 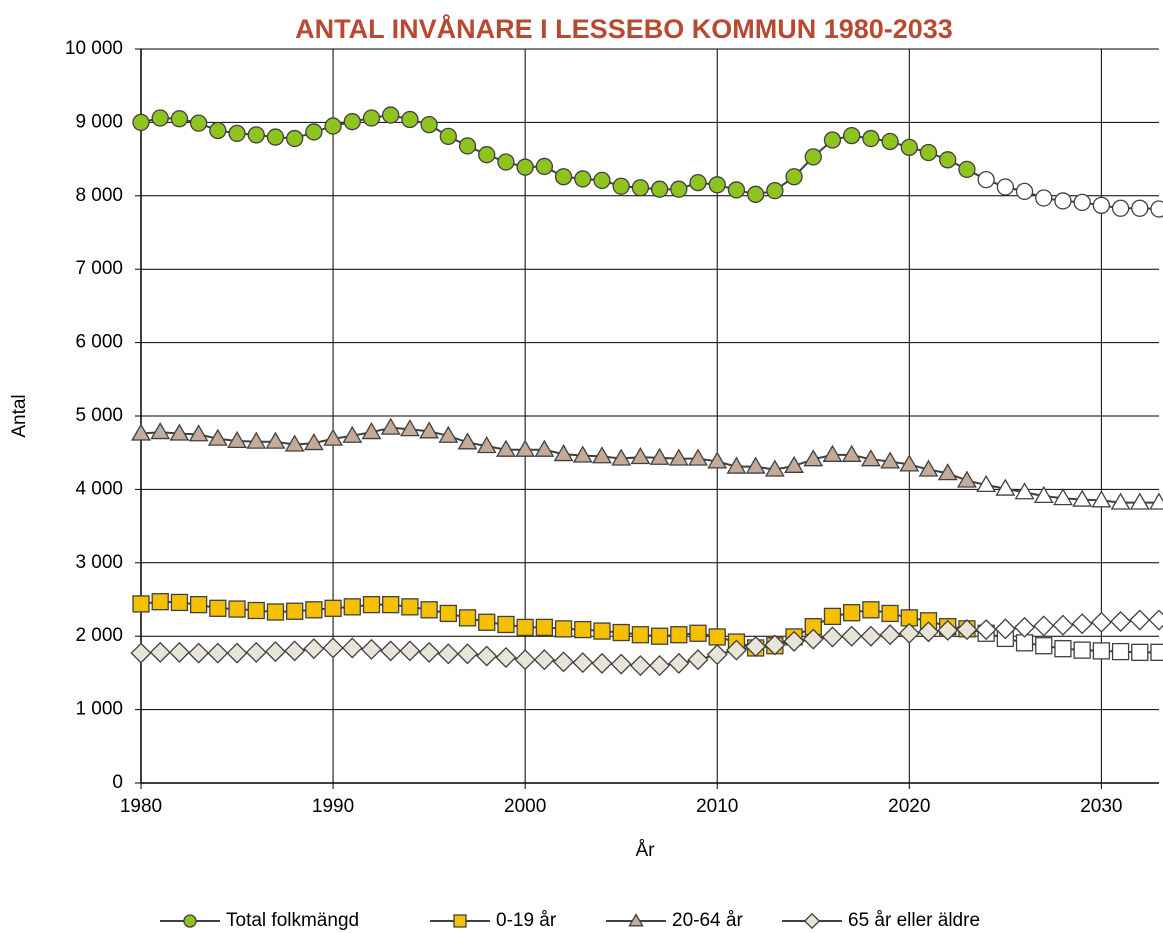 I want to click on y-tick-label: 10 000, so click(x=94, y=48).